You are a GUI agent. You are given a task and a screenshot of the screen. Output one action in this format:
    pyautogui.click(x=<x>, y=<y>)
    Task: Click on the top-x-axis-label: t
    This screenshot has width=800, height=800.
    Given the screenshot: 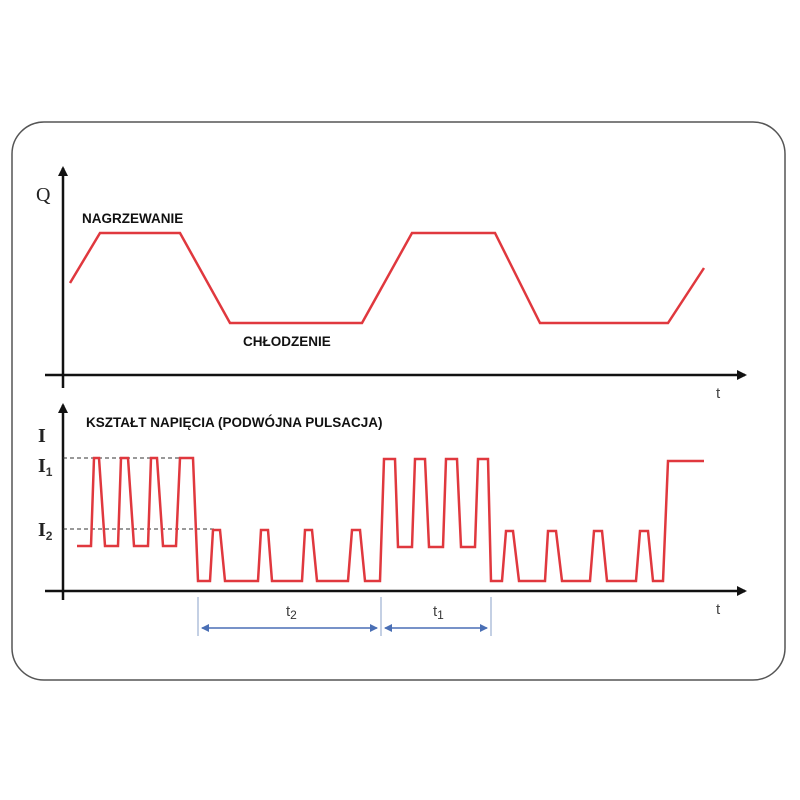 What is the action you would take?
    pyautogui.click(x=718, y=393)
    